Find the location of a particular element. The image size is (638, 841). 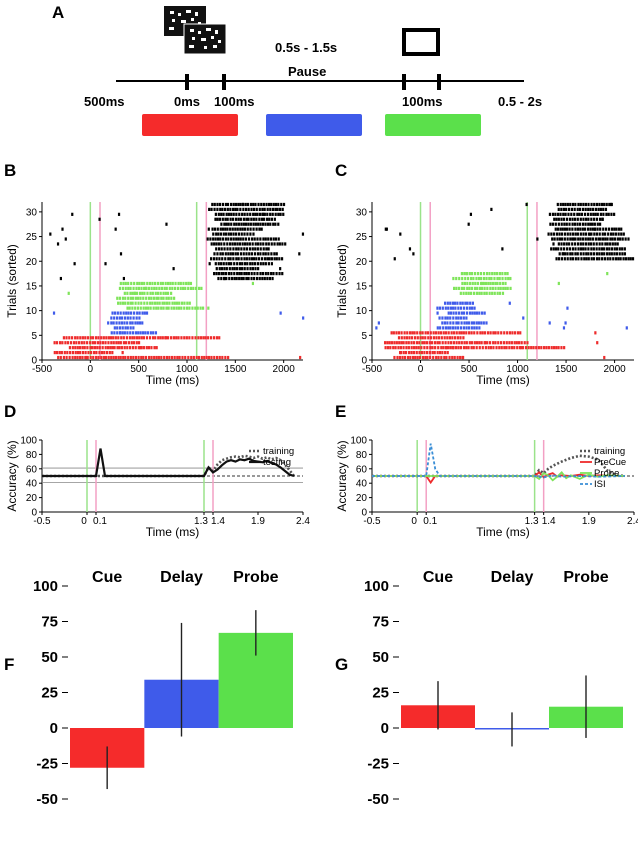

timeline-label-100ms: 100ms is located at coordinates (234, 101).